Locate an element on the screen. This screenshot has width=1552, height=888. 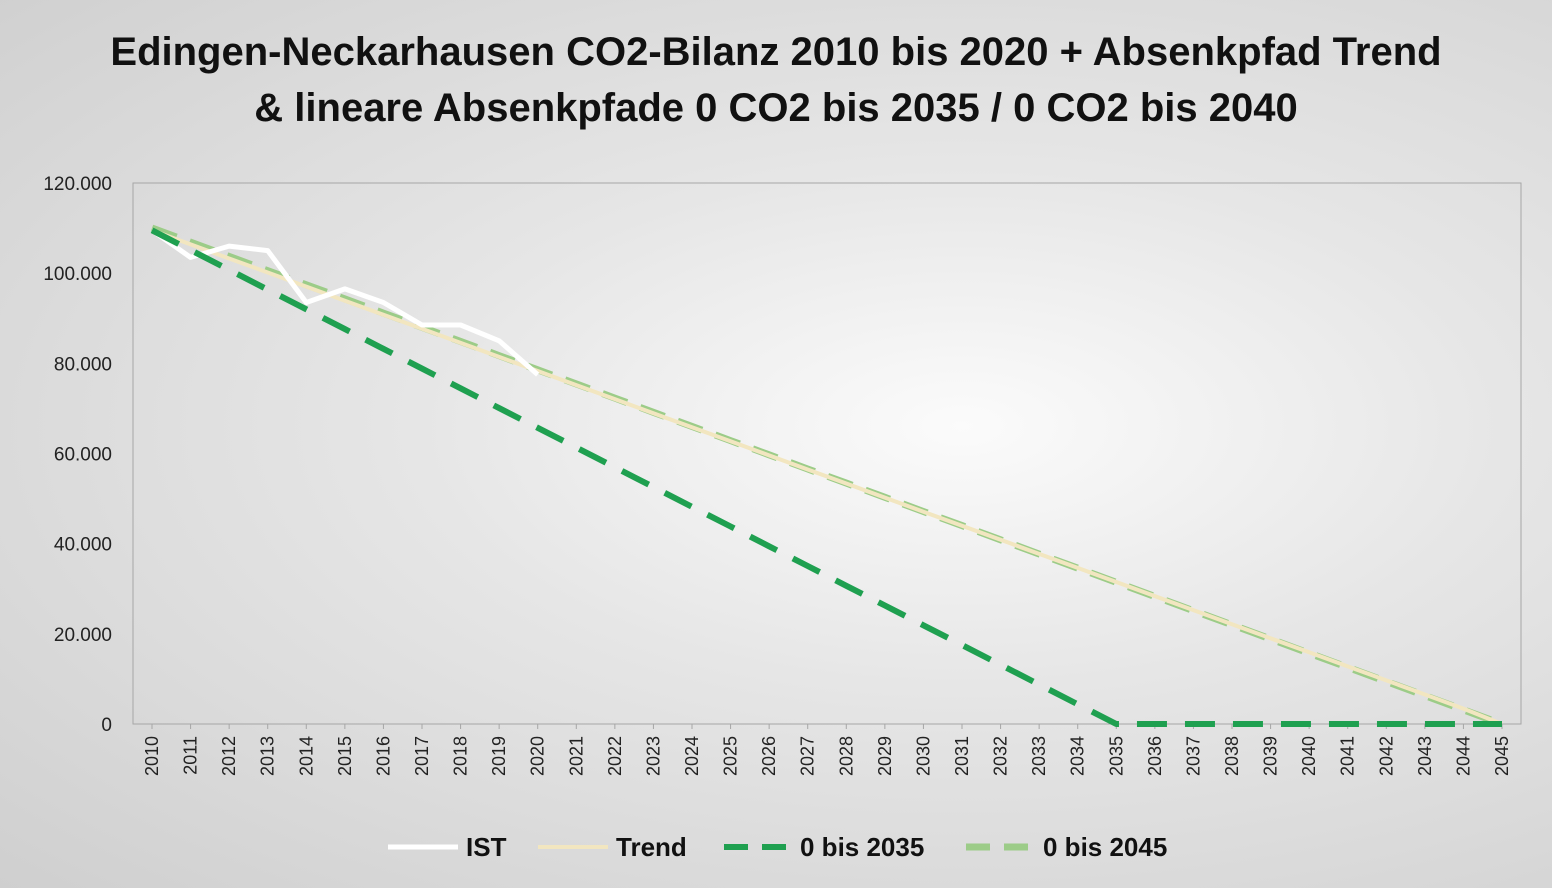
x-tick-label: 2018 is located at coordinates (461, 756).